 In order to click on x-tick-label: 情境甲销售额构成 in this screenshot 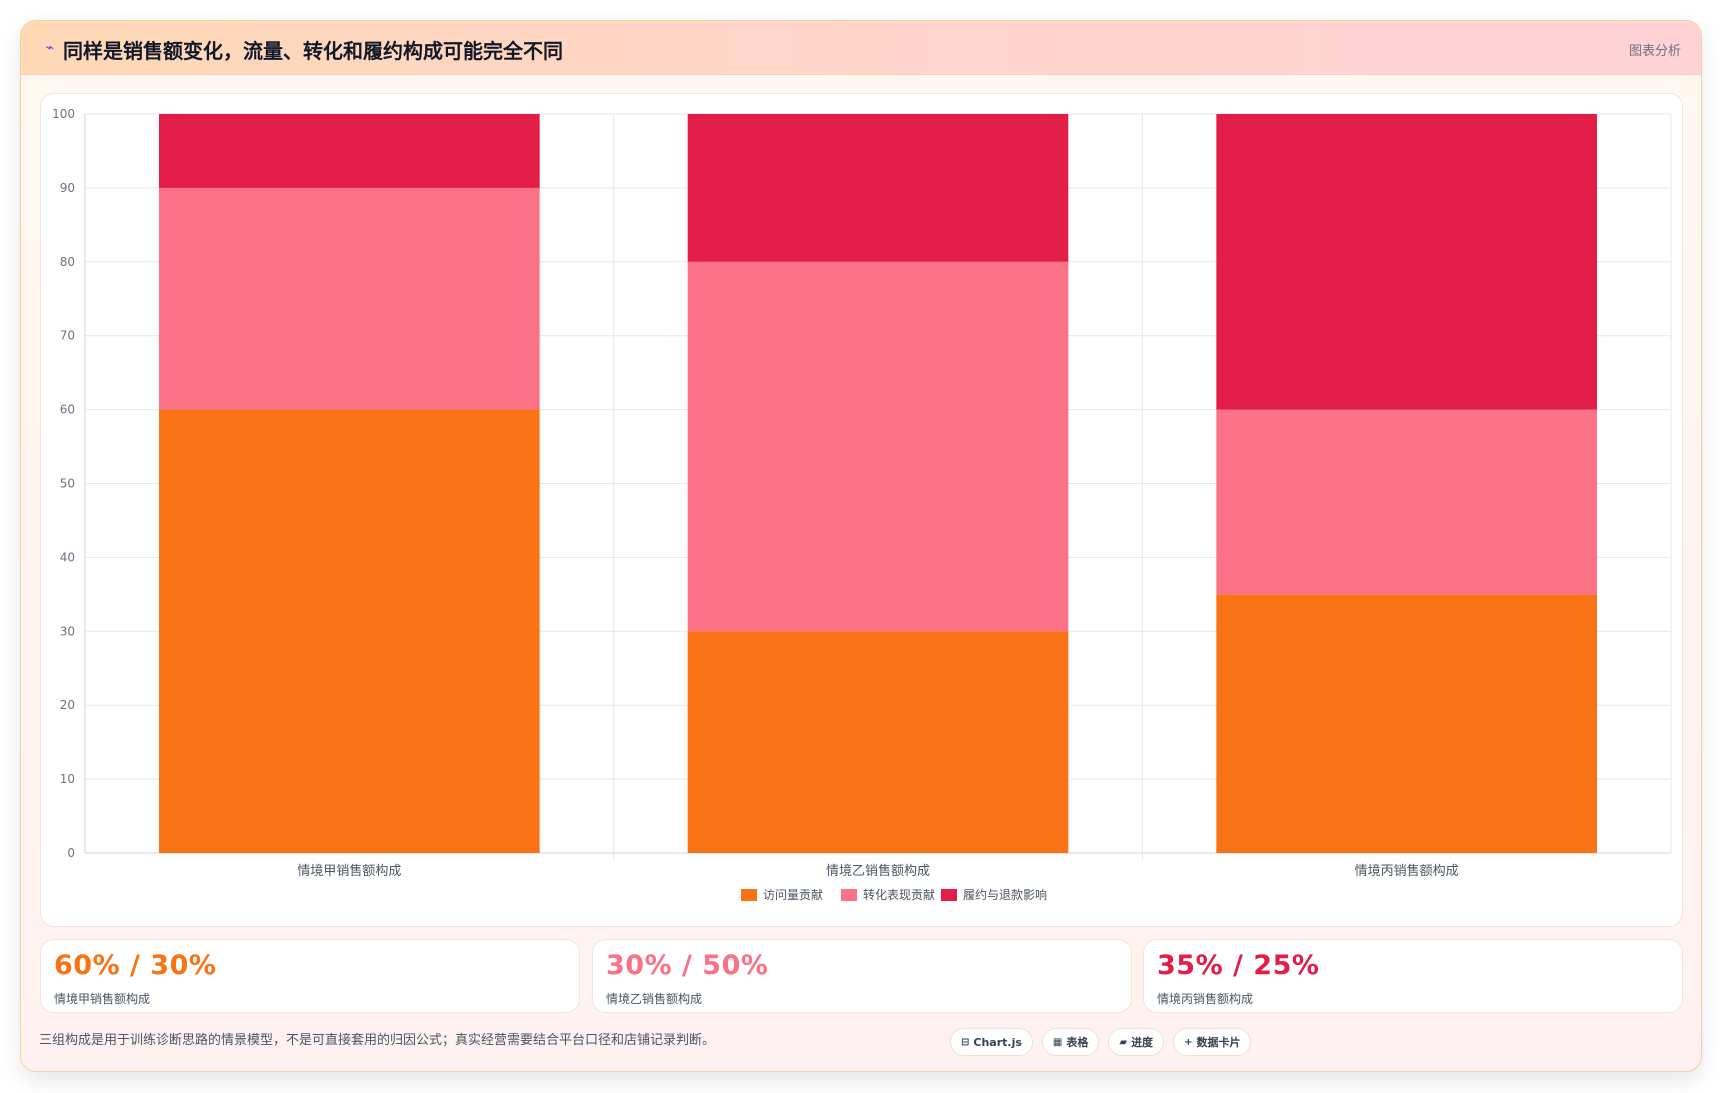, I will do `click(349, 871)`.